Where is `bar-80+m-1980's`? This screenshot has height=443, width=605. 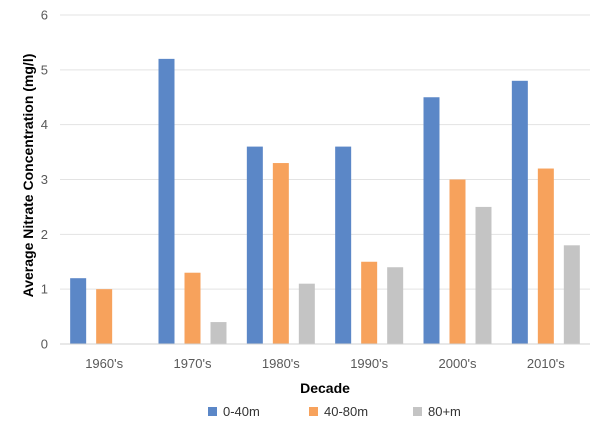
bar-80+m-1980's is located at coordinates (306, 313).